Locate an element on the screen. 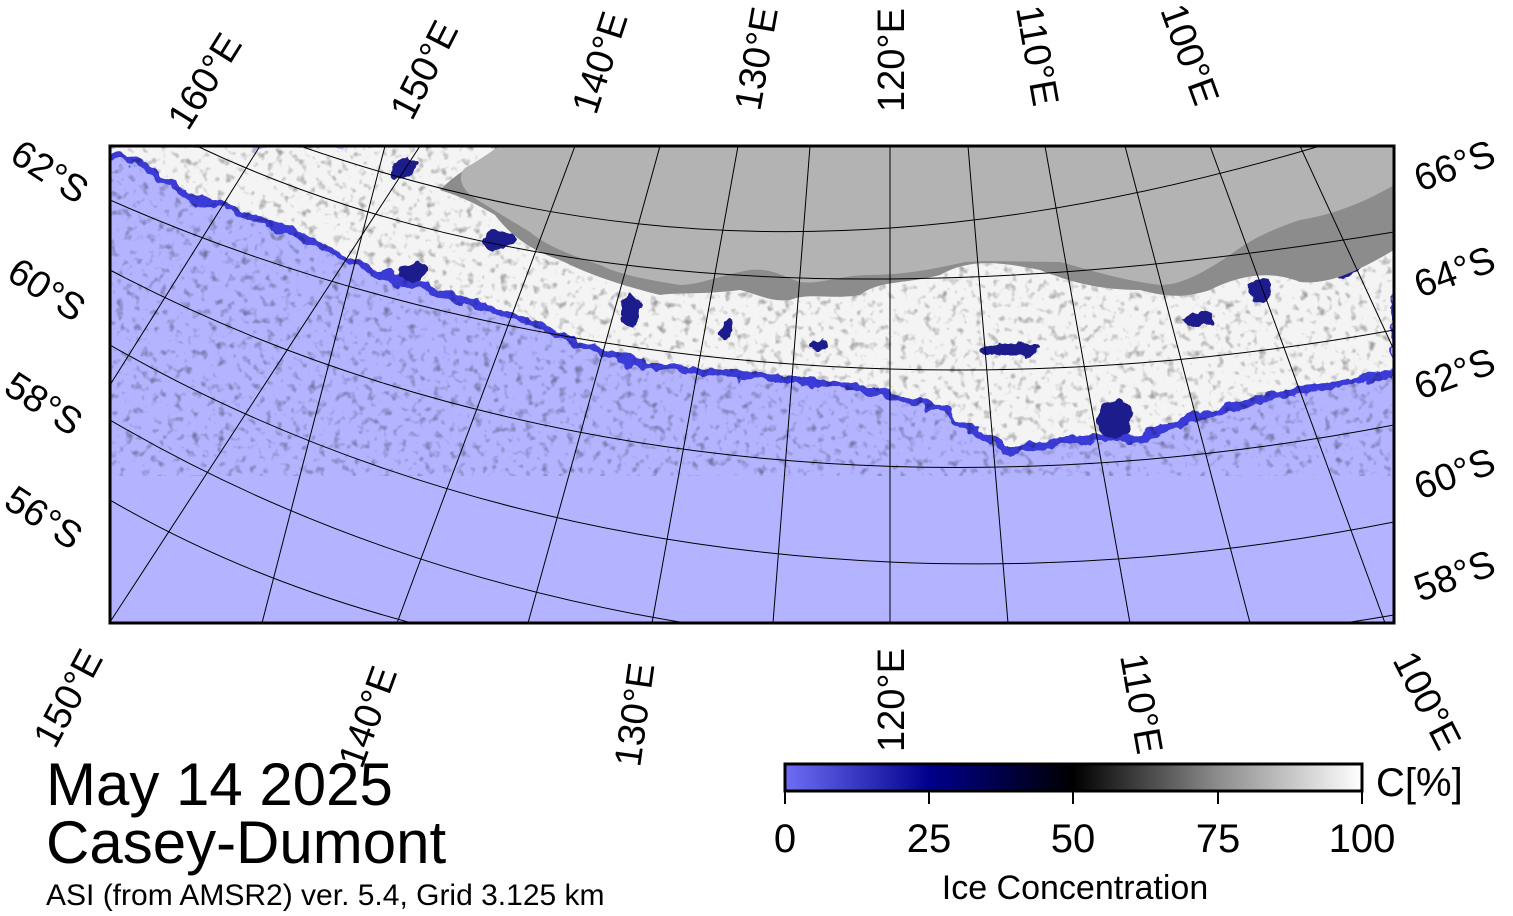 The width and height of the screenshot is (1513, 916). left-lat-label: 56°S is located at coordinates (44, 518).